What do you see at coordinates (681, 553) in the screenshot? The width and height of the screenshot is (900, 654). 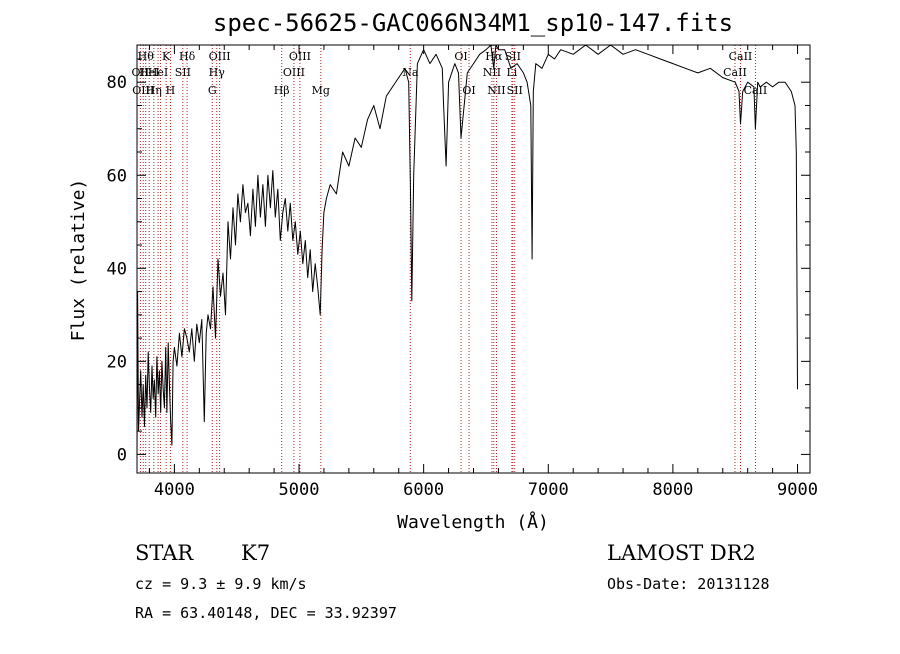 I see `survey-name: LAMOST DR2` at bounding box center [681, 553].